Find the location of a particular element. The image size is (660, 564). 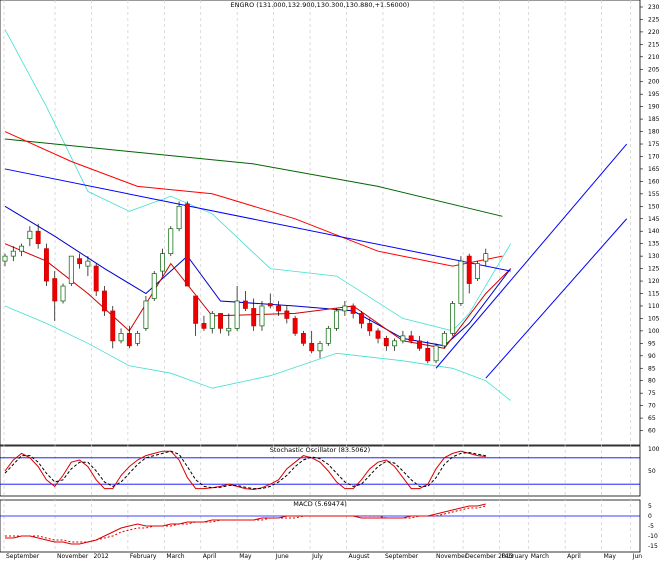

macd-title: MACD (5.69474) is located at coordinates (320, 504).